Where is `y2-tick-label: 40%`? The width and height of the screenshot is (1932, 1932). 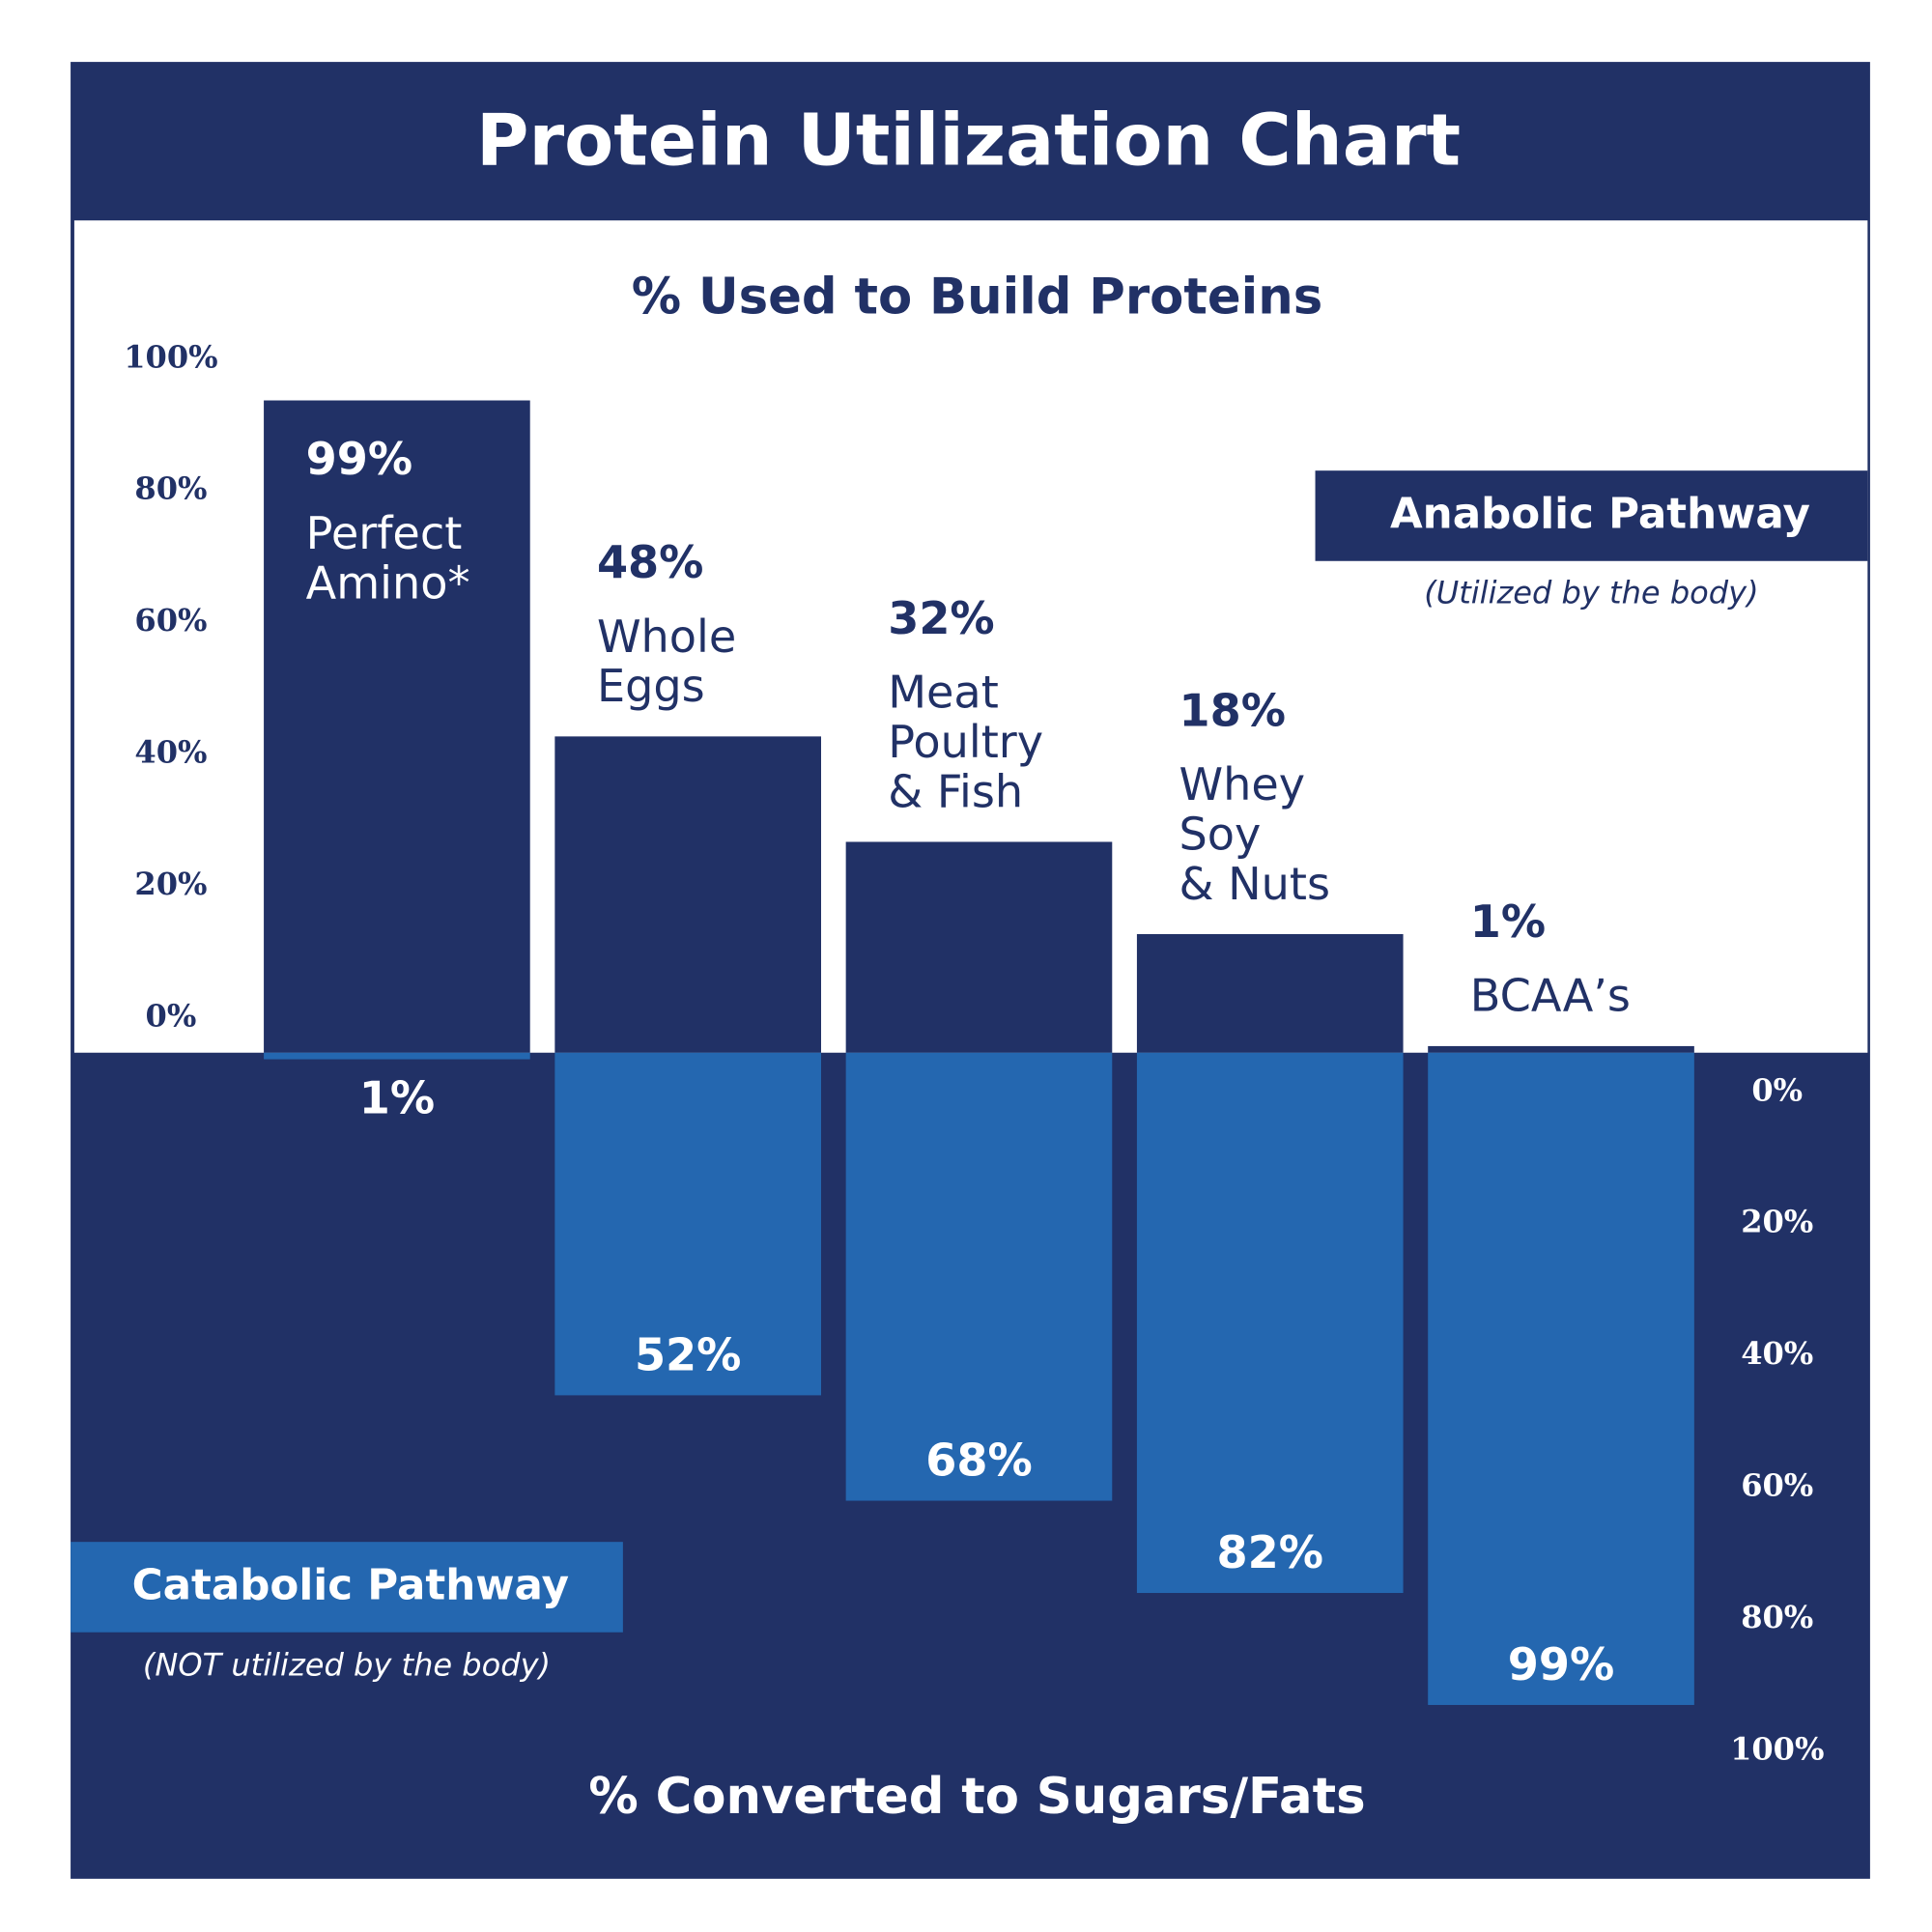 y2-tick-label: 40% is located at coordinates (1777, 1353).